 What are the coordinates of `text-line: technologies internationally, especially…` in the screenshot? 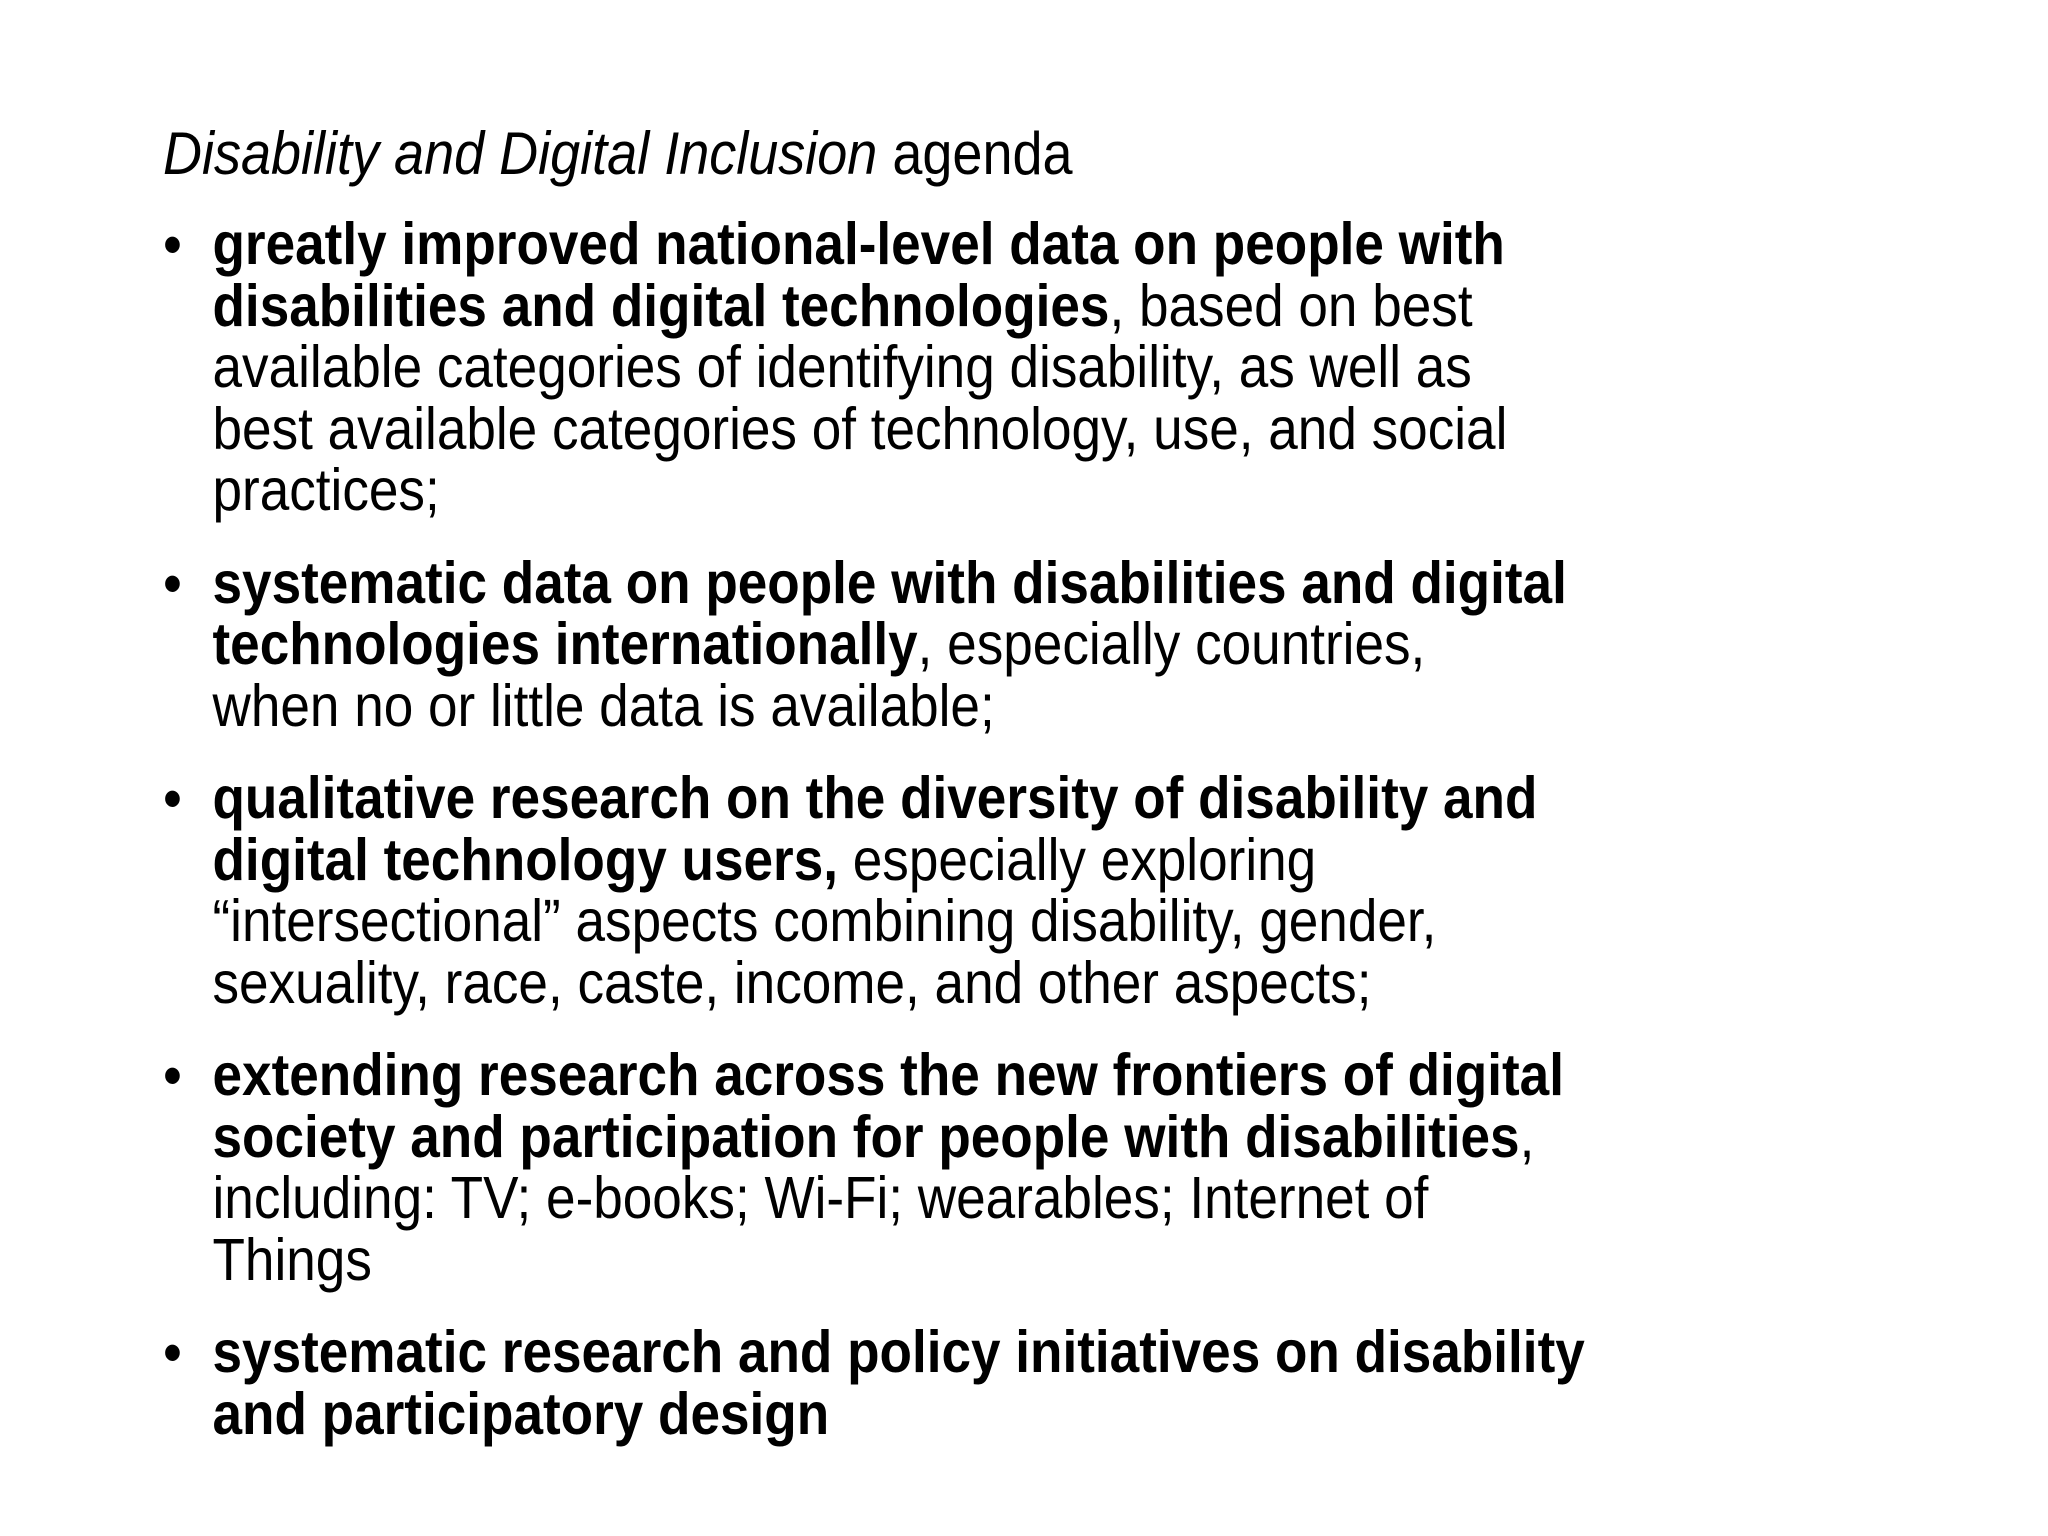 It's located at (898, 644).